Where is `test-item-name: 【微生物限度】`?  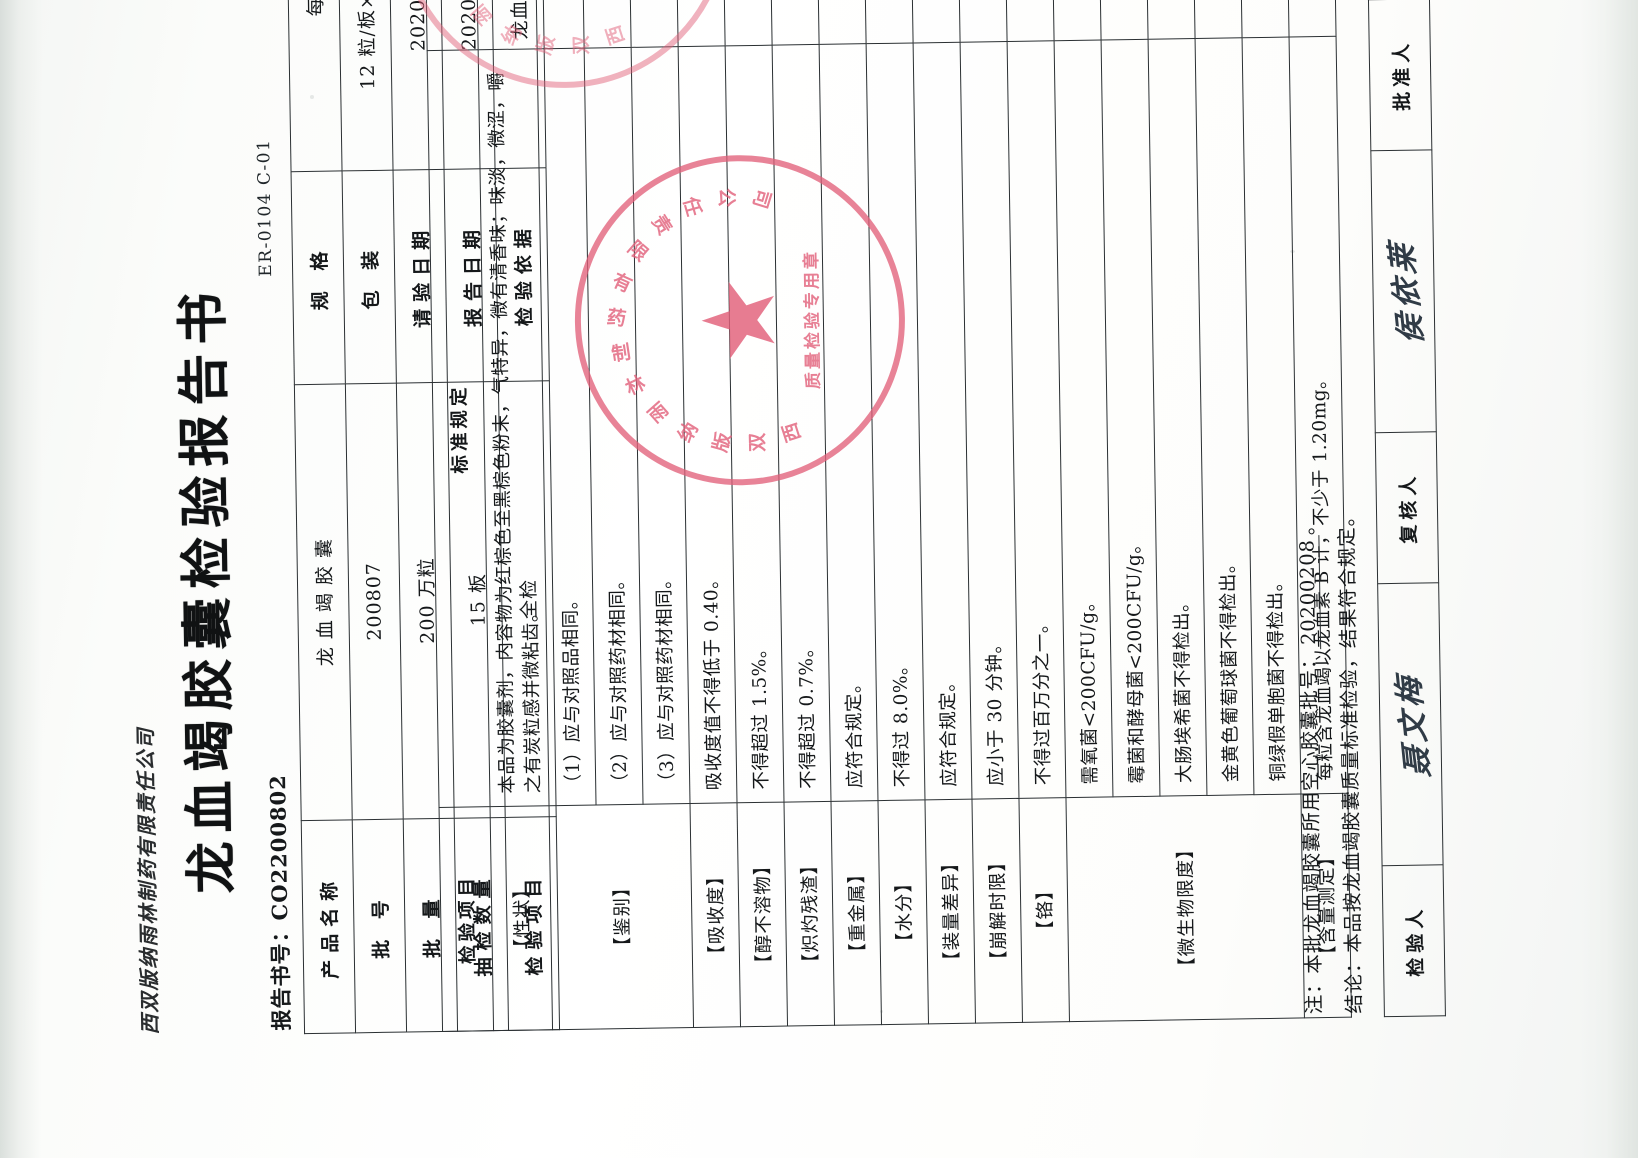
test-item-name: 【微生物限度】 is located at coordinates (1185, 907).